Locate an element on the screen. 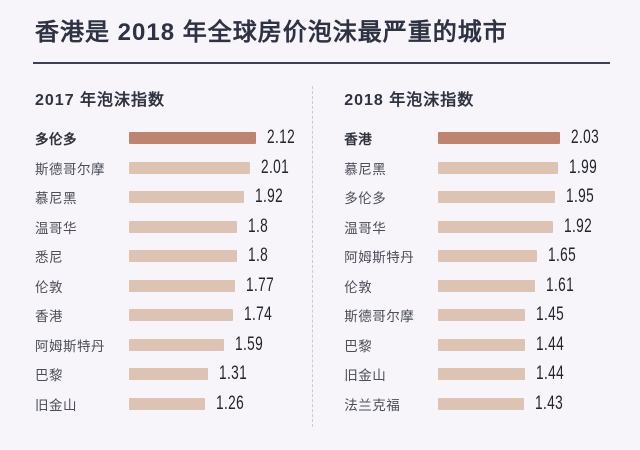 Image resolution: width=640 pixels, height=450 pixels. chart-2017-header: 2017 年泡沫指数 is located at coordinates (100, 100).